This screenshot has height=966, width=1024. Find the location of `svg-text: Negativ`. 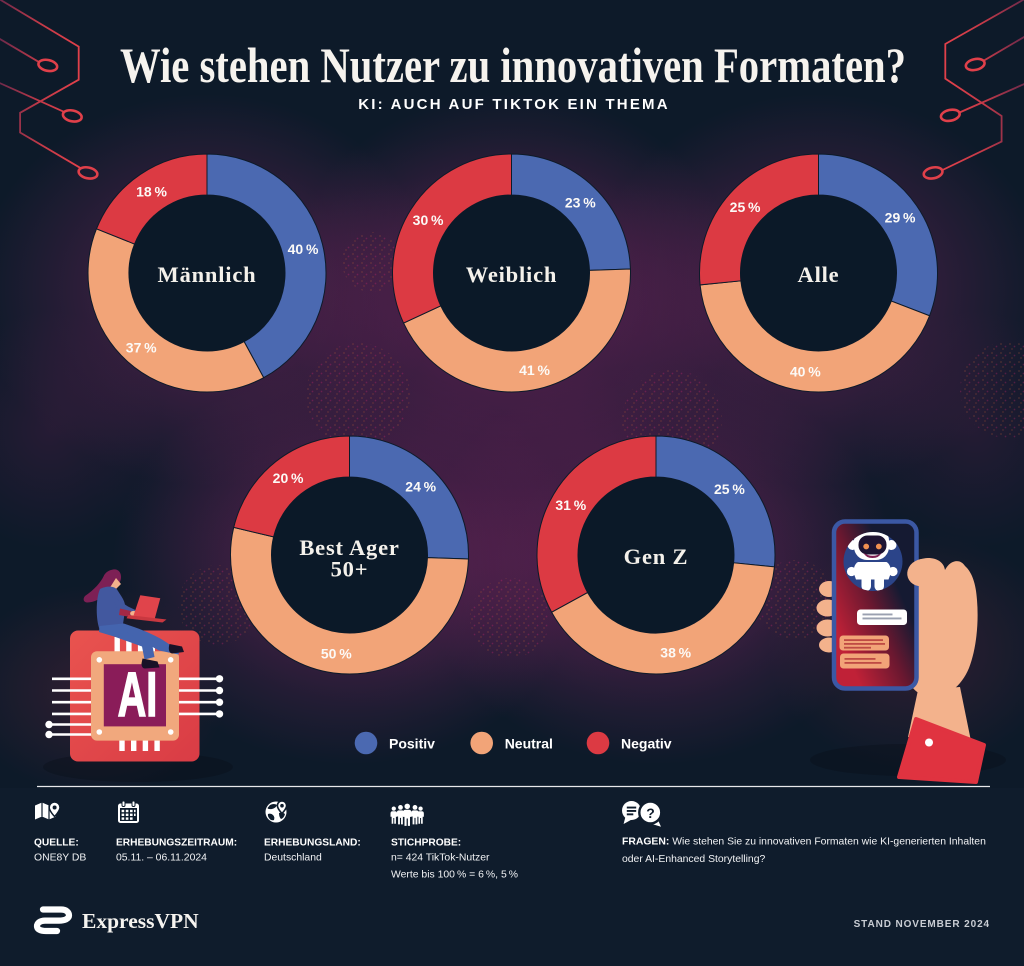

svg-text: Negativ is located at coordinates (646, 744).